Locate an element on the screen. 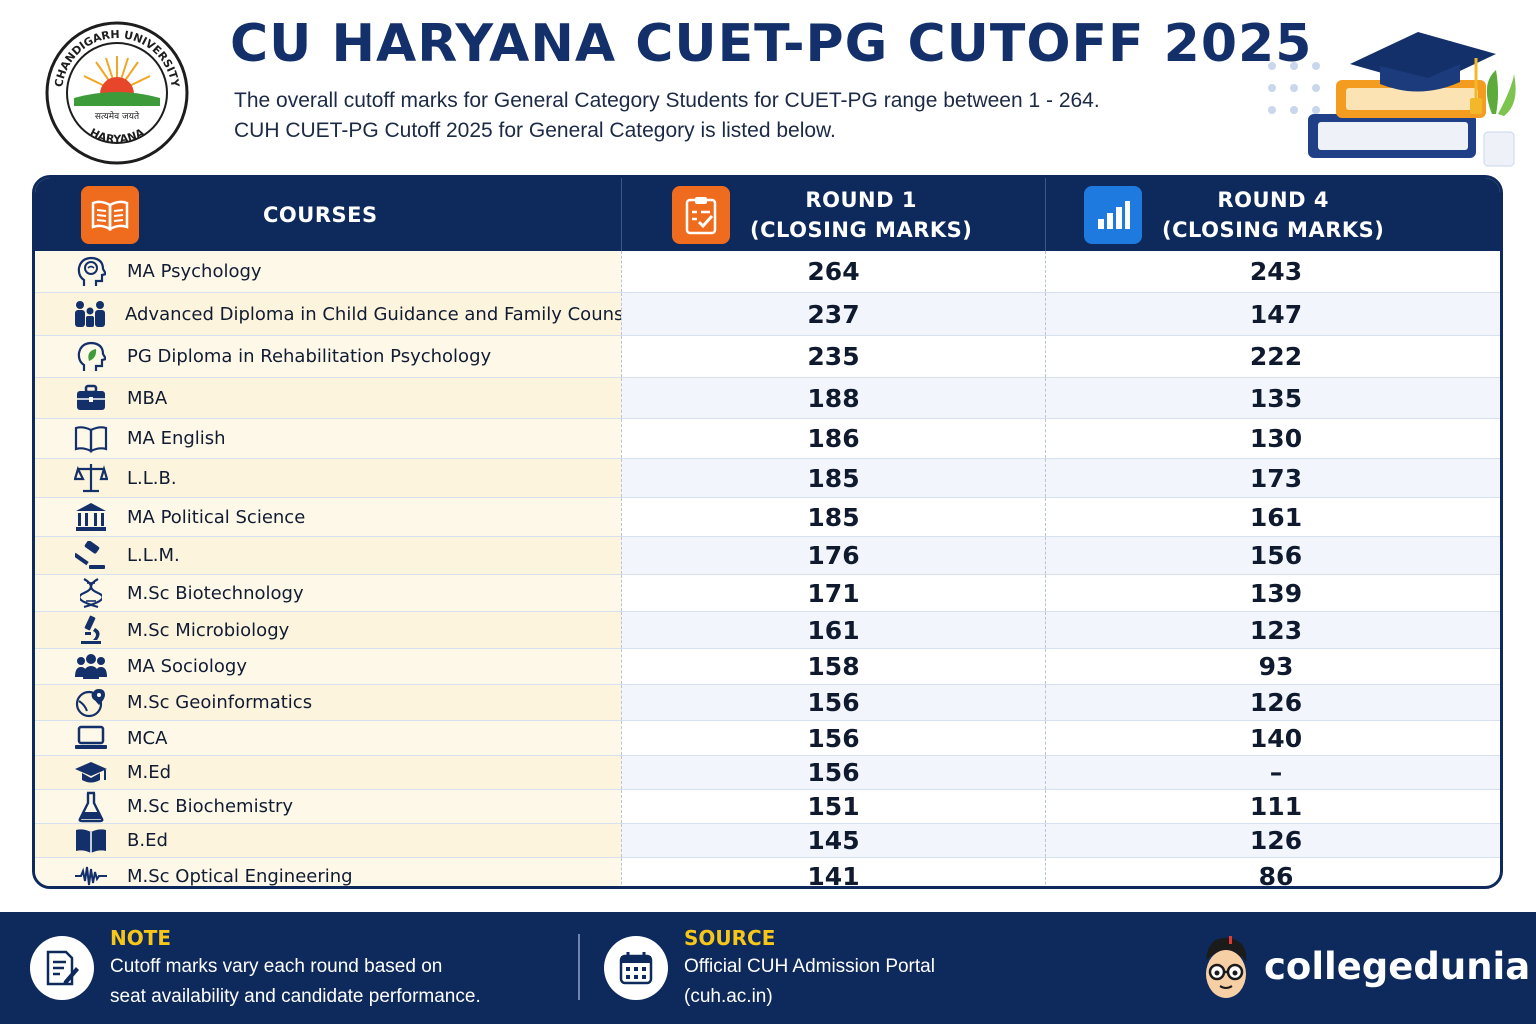 The height and width of the screenshot is (1024, 1536). round1-closing-marks: 186 is located at coordinates (833, 438).